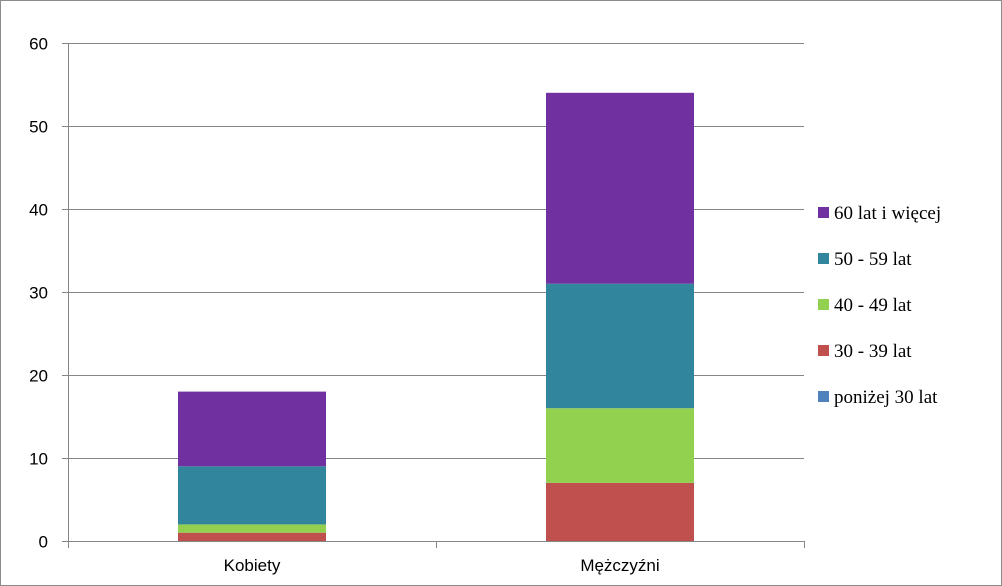 The image size is (1002, 586). Describe the element at coordinates (38, 210) in the screenshot. I see `y-tick-label: 40` at that location.